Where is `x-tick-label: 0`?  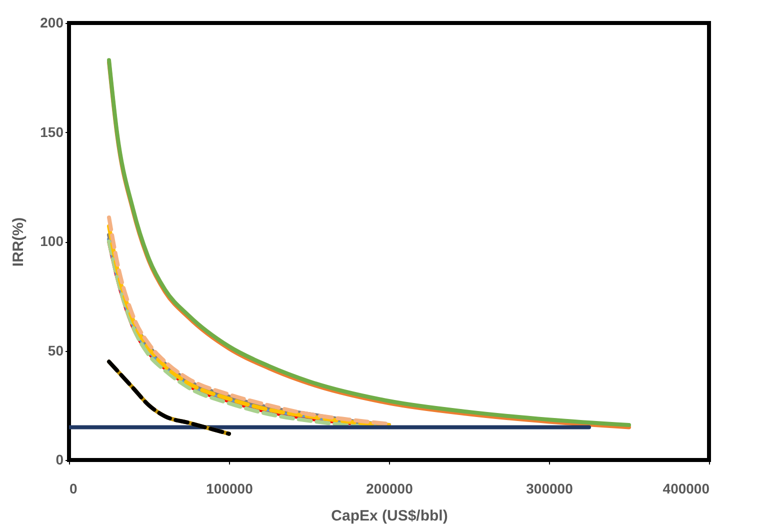
x-tick-label: 0 is located at coordinates (74, 488).